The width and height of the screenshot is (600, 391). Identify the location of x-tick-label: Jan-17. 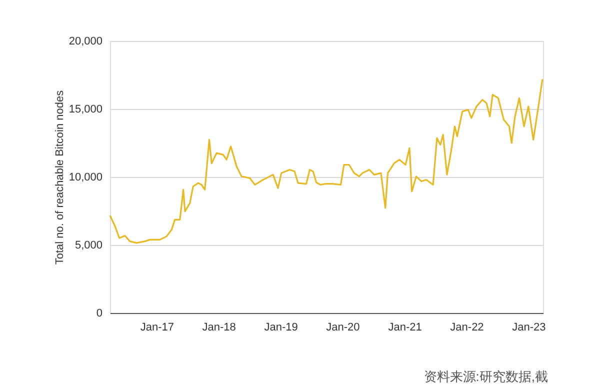
(157, 328).